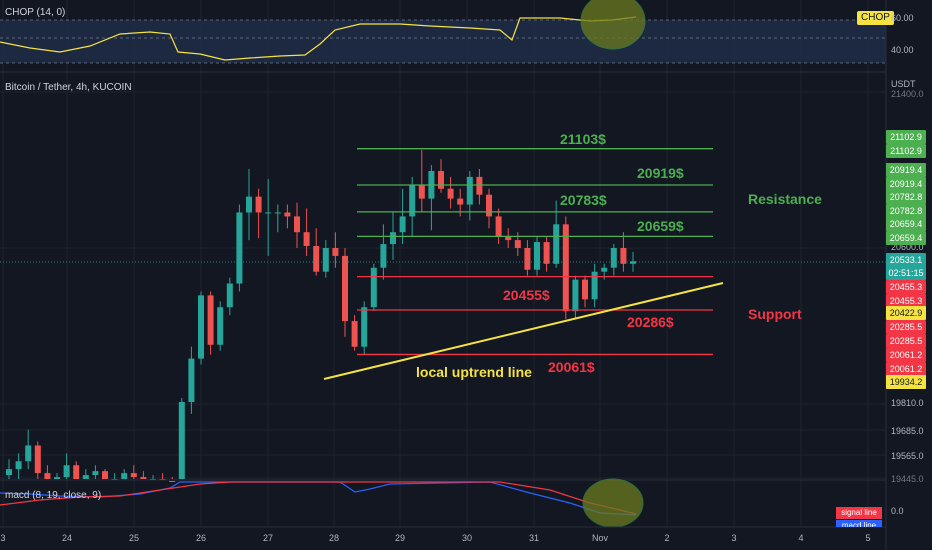 Image resolution: width=932 pixels, height=550 pixels. I want to click on price-pill-14: 20061.2, so click(906, 369).